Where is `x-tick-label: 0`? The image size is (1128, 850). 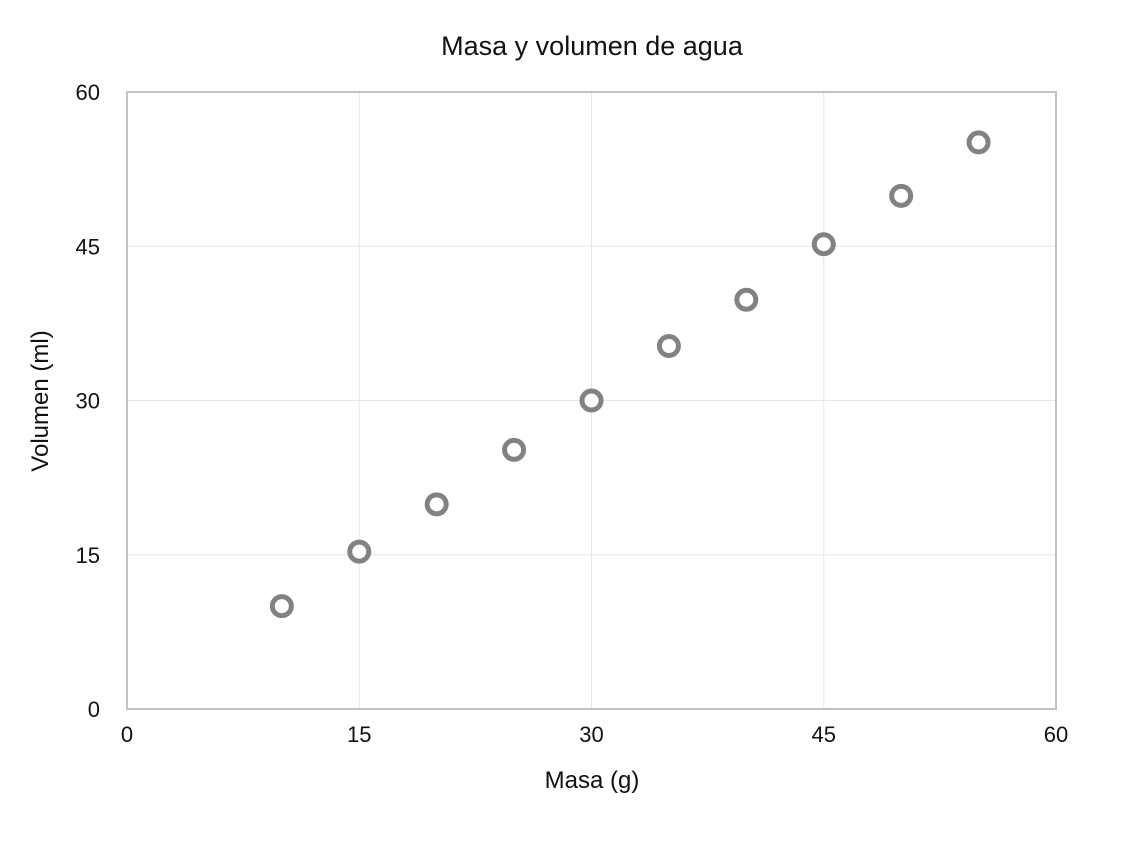
x-tick-label: 0 is located at coordinates (127, 734).